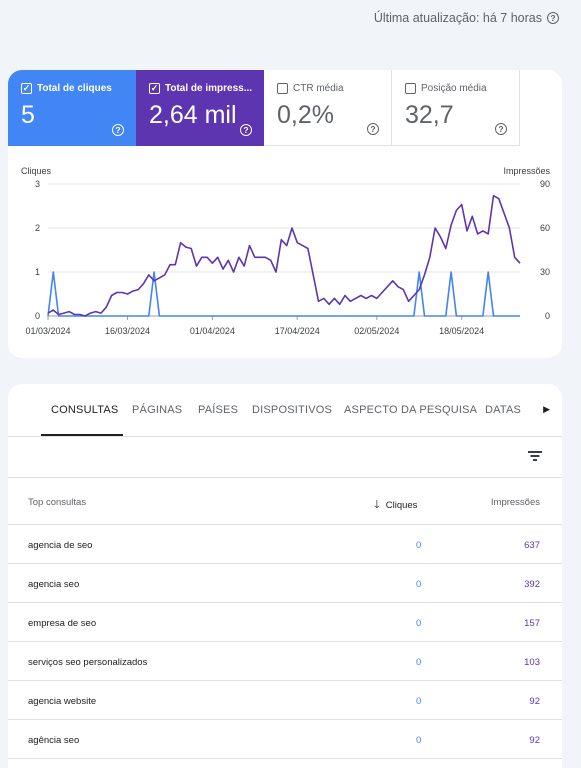 This screenshot has height=768, width=581. What do you see at coordinates (411, 410) in the screenshot?
I see `tab-search-appearance: ASPECTO DA PESQUISA` at bounding box center [411, 410].